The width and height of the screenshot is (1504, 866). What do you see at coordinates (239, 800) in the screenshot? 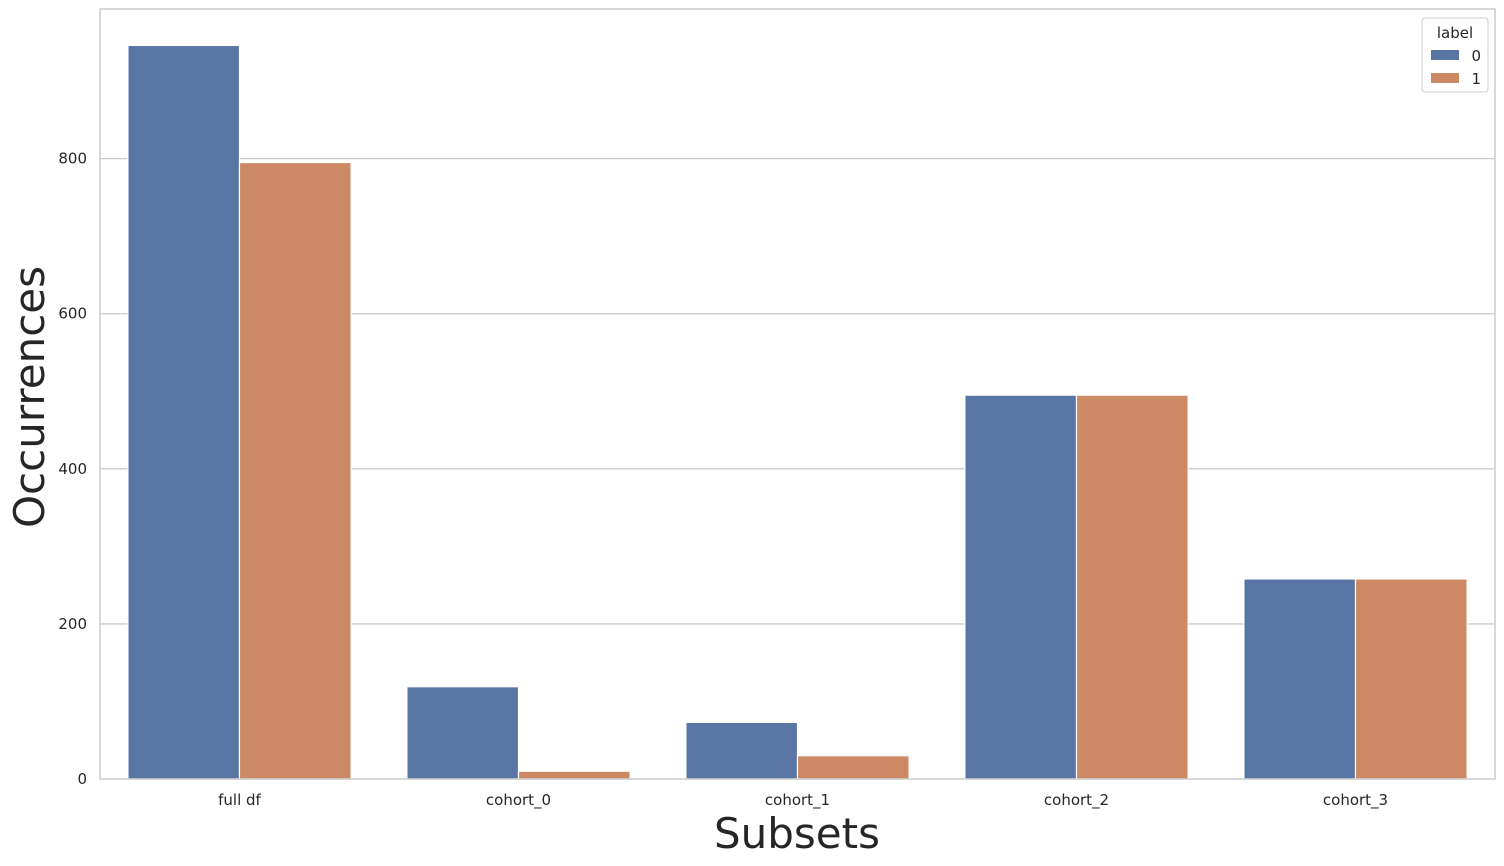
I see `x-tick-label: full df` at bounding box center [239, 800].